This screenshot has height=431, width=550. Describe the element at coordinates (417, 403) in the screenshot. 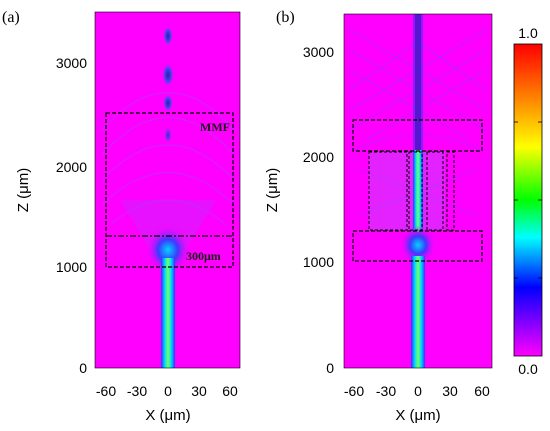

I see `panel-b-x-axis: -60 -30 0 30 60 X (μm)` at that location.